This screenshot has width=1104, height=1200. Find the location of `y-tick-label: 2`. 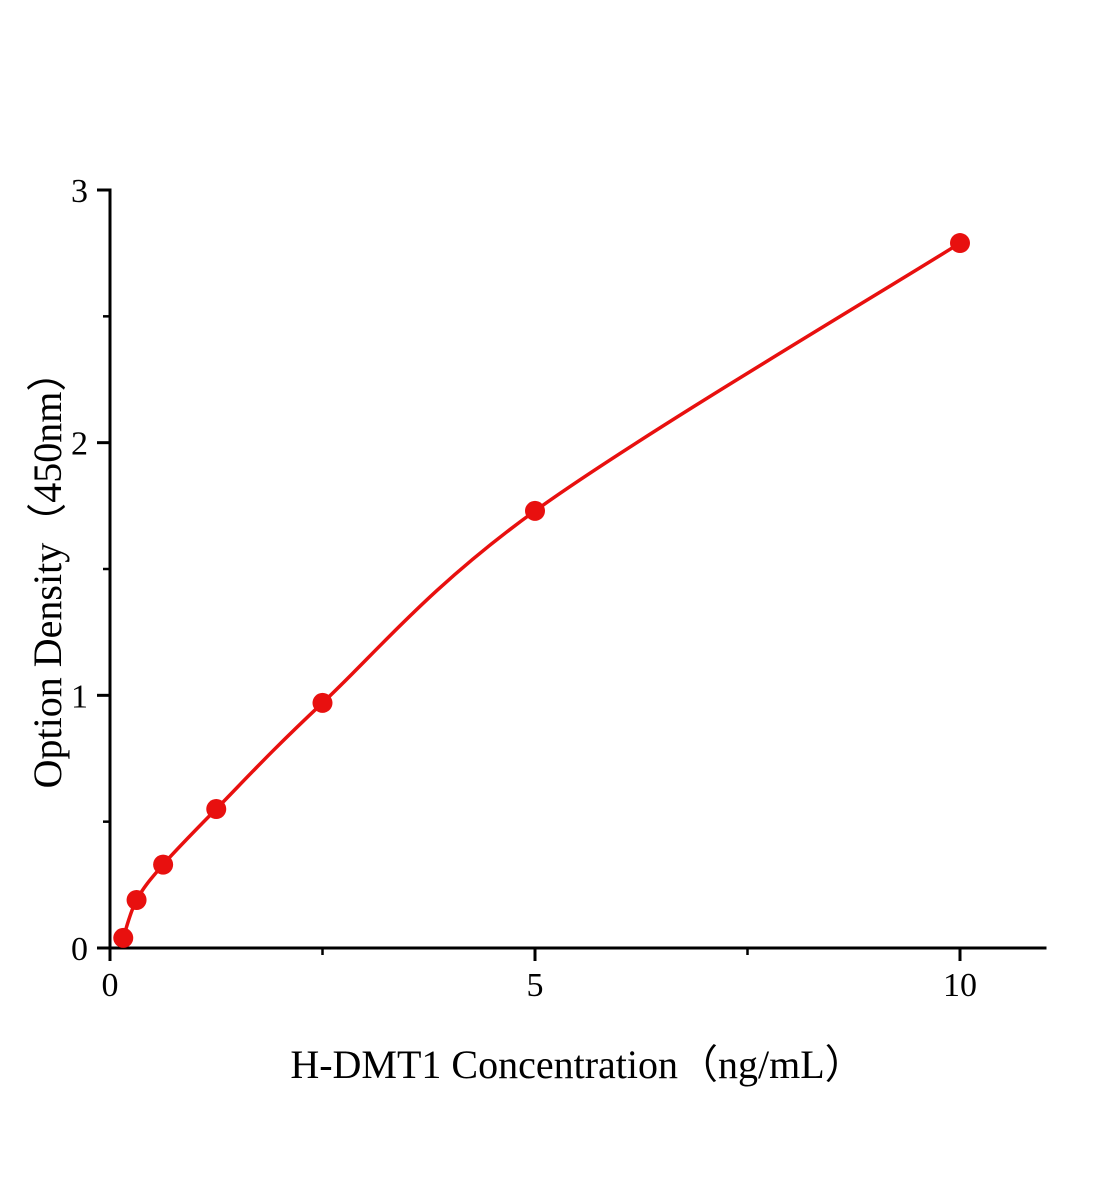

y-tick-label: 2 is located at coordinates (79, 444).